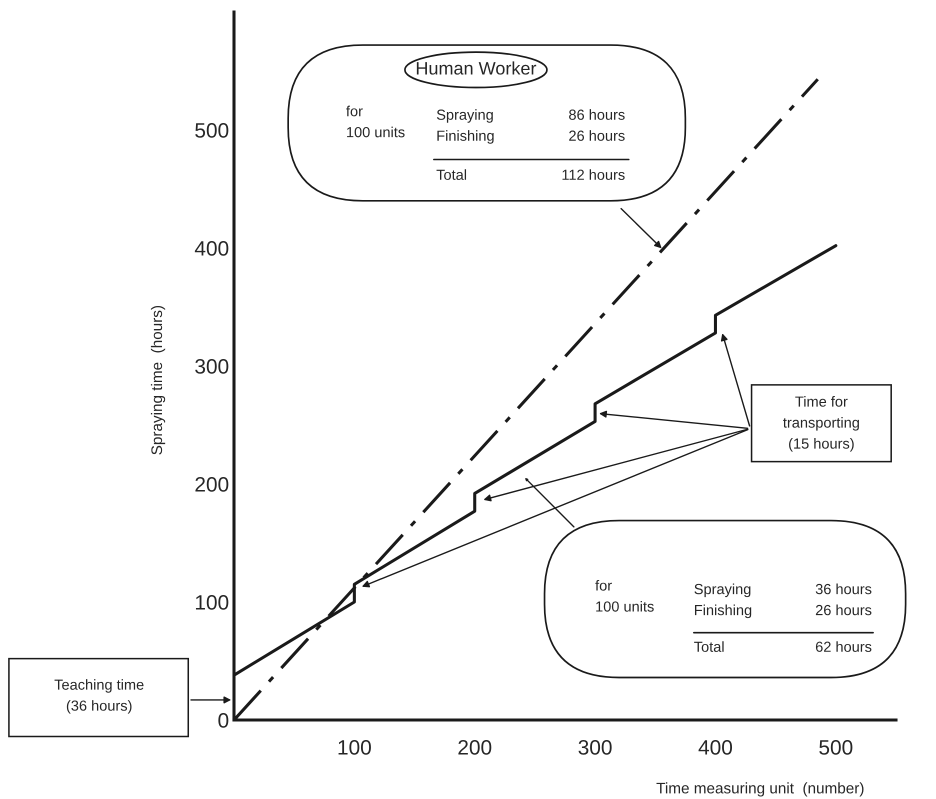 The height and width of the screenshot is (799, 936). I want to click on y-tick-label: 300, so click(211, 366).